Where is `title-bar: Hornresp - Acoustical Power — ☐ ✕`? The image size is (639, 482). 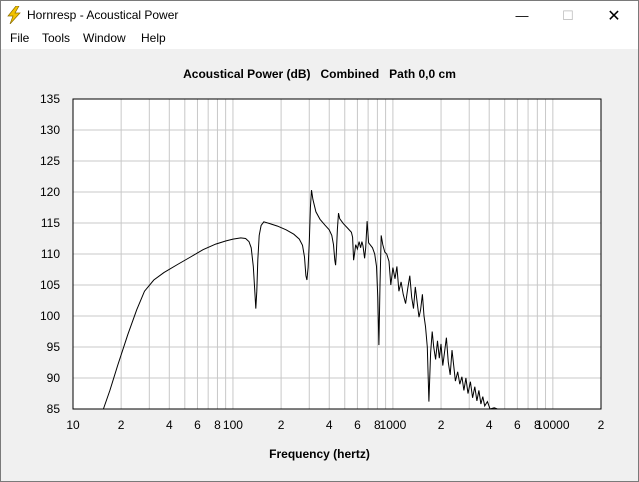 title-bar: Hornresp - Acoustical Power — ☐ ✕ is located at coordinates (319, 15).